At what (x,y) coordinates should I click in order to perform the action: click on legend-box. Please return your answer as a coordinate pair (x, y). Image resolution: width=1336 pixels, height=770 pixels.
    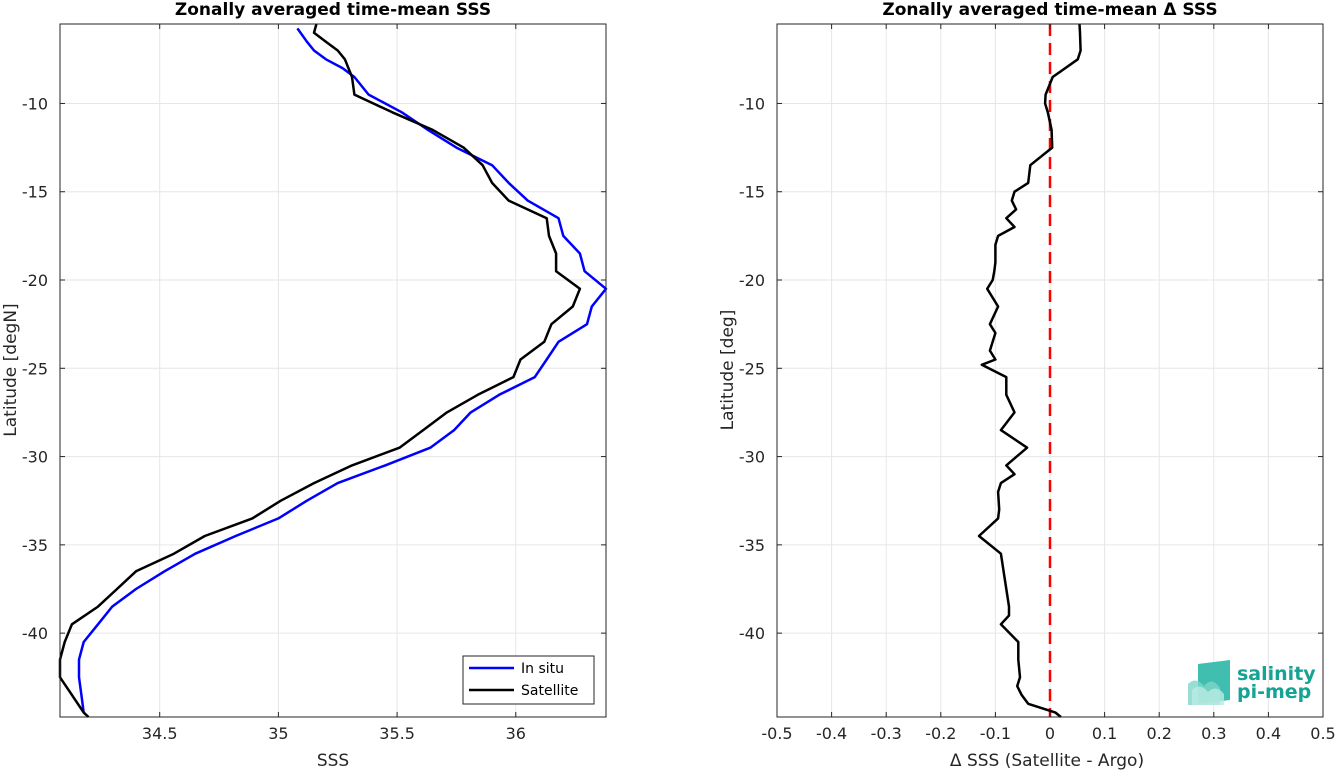
    Looking at the image, I should click on (528, 680).